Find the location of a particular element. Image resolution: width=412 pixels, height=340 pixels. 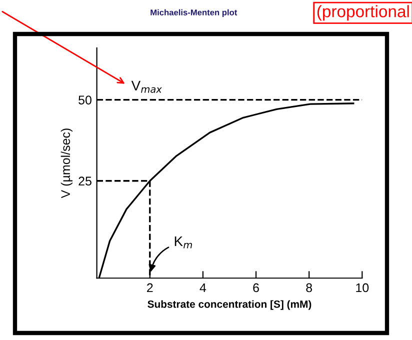

y-tick-label: 25 is located at coordinates (85, 181).